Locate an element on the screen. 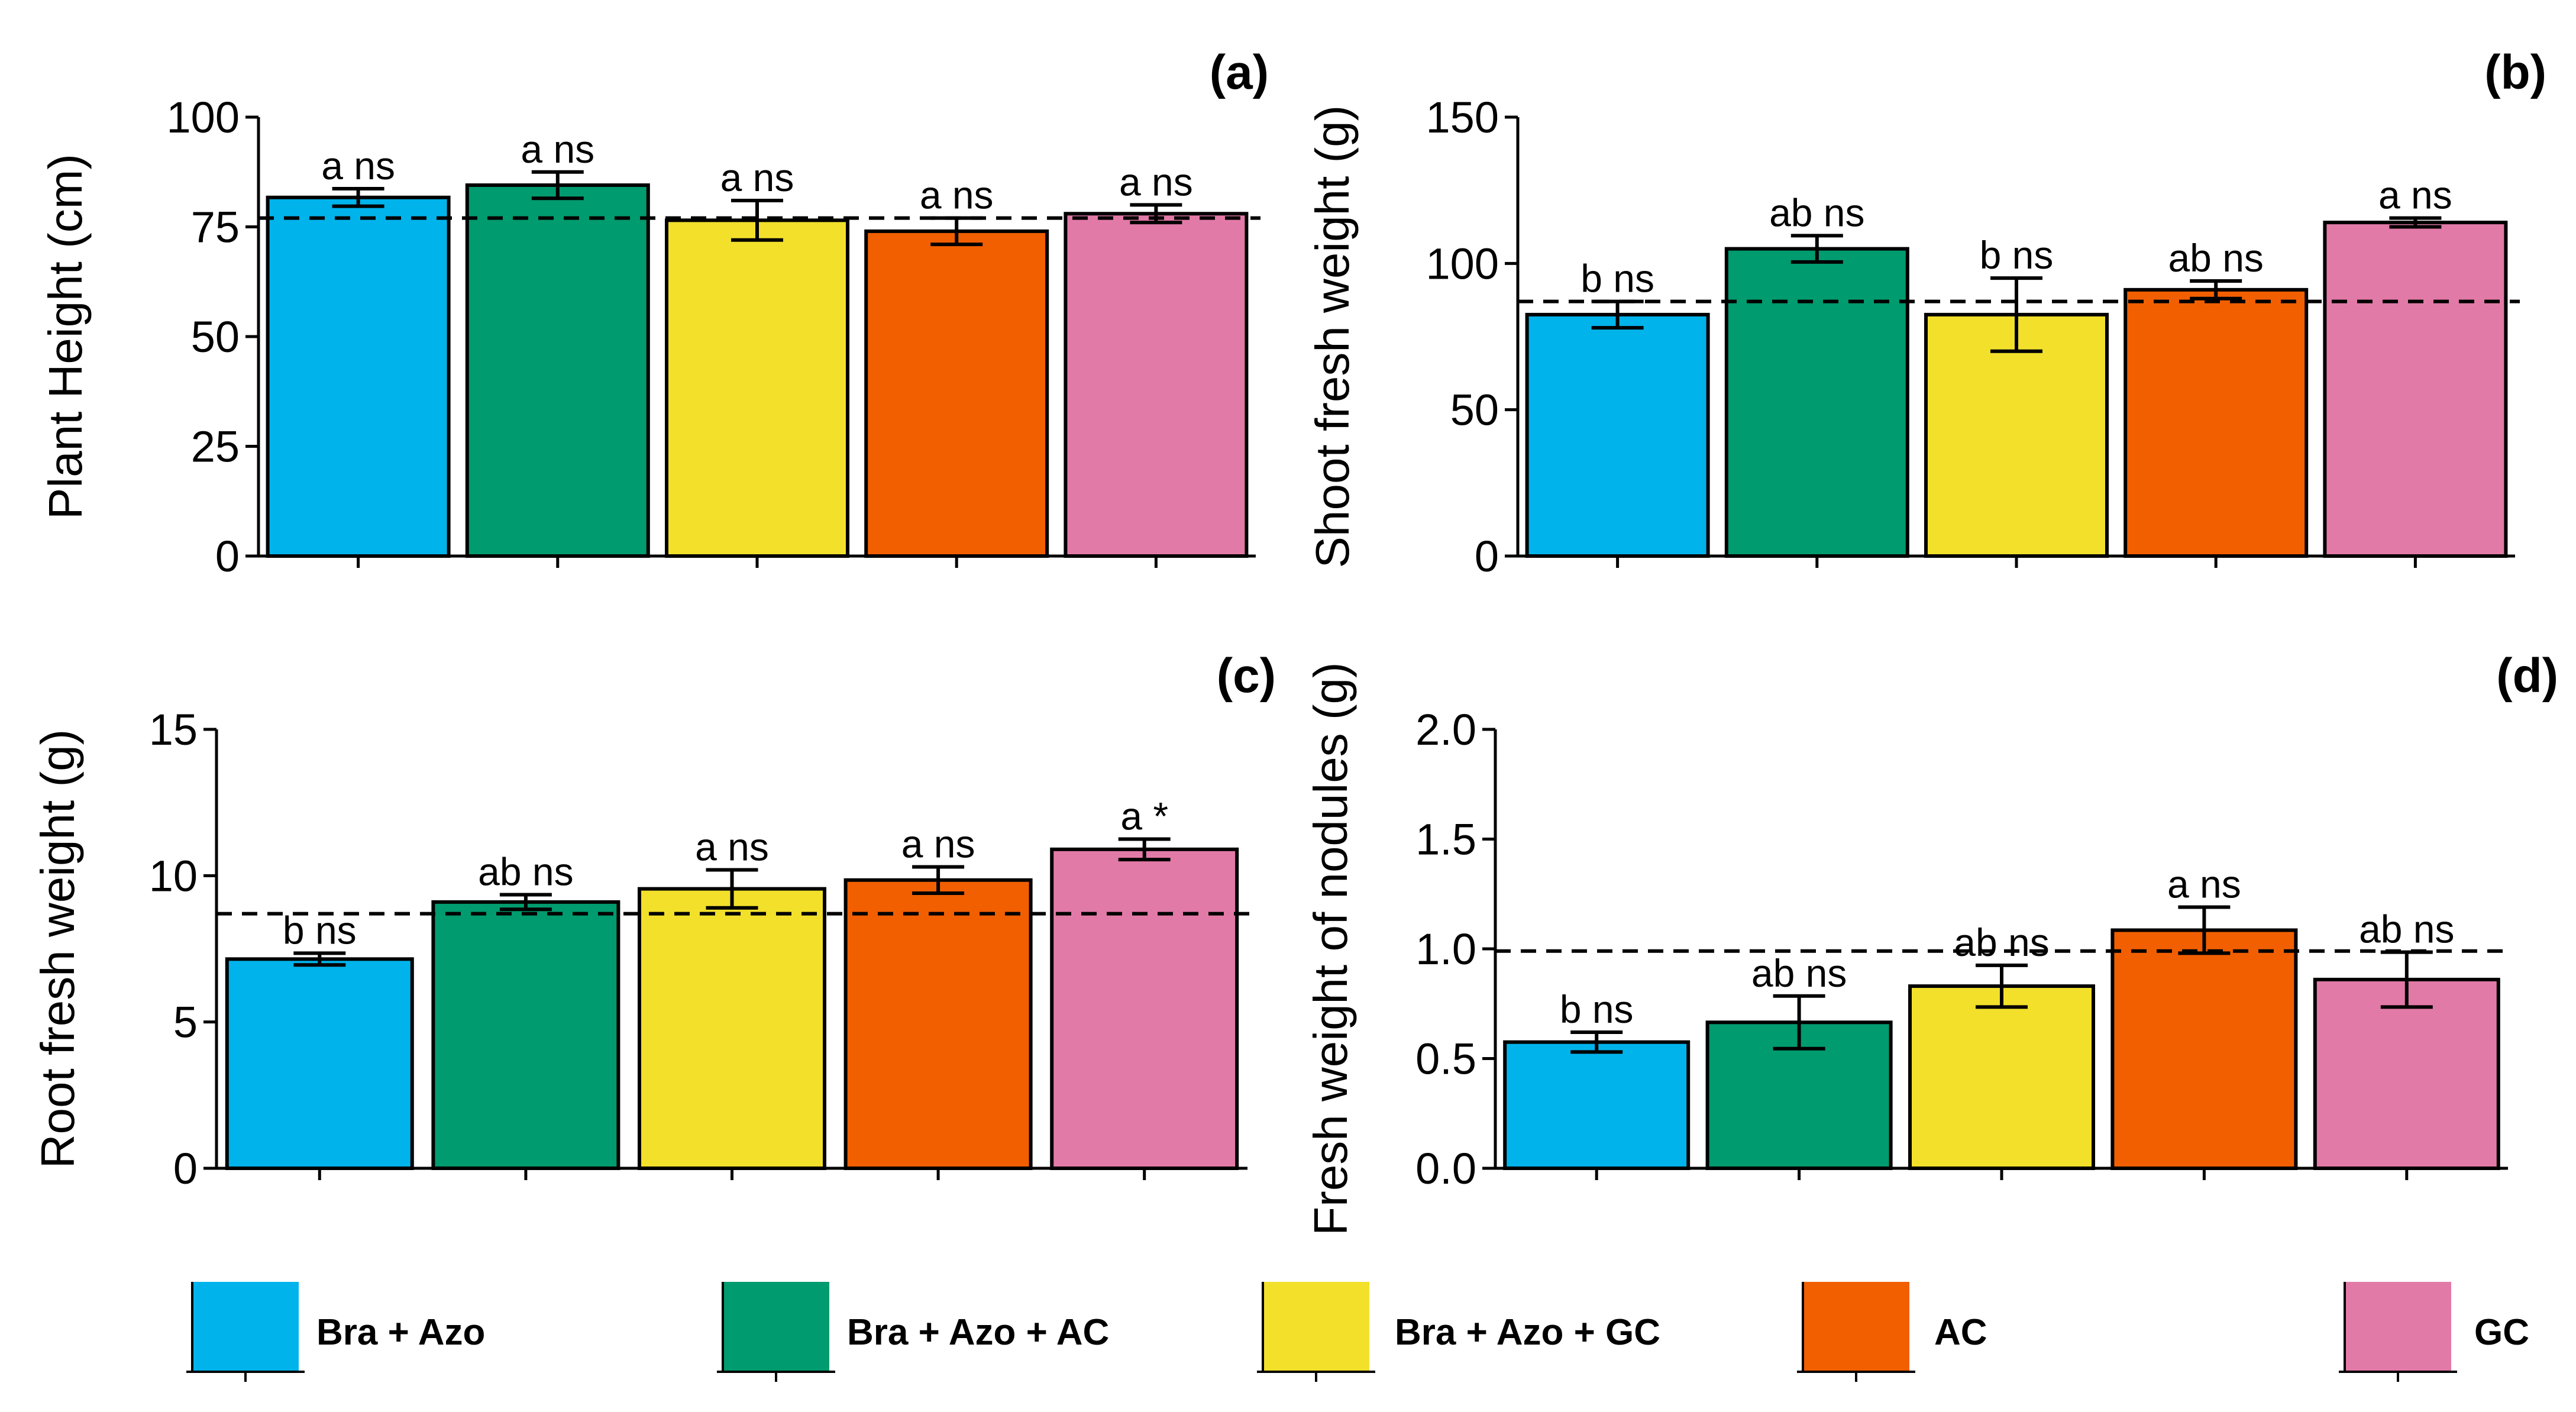 This screenshot has width=2576, height=1412. y-tick-label: 0.0 is located at coordinates (1445, 1168).